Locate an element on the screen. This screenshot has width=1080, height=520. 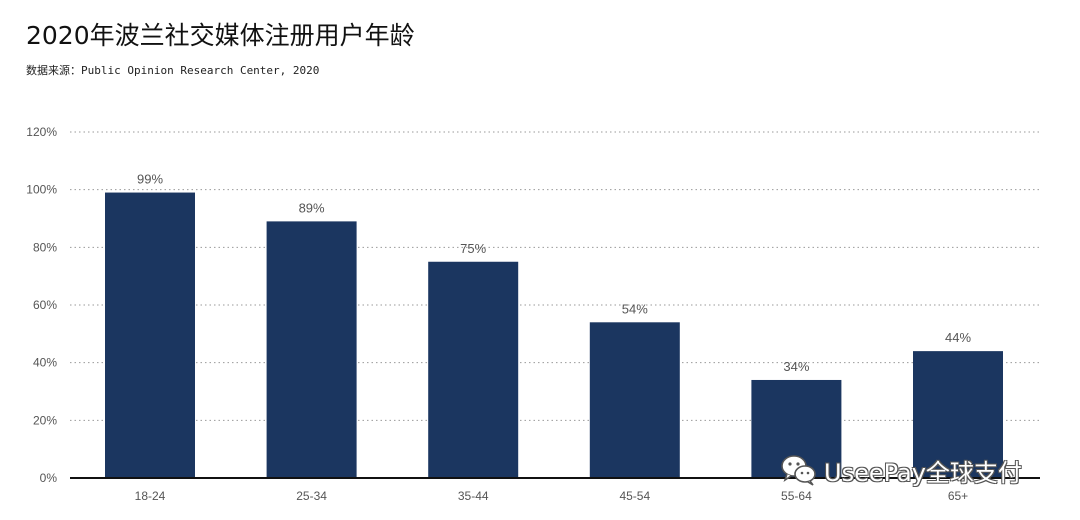
y-tick-label: 60% is located at coordinates (45, 305).